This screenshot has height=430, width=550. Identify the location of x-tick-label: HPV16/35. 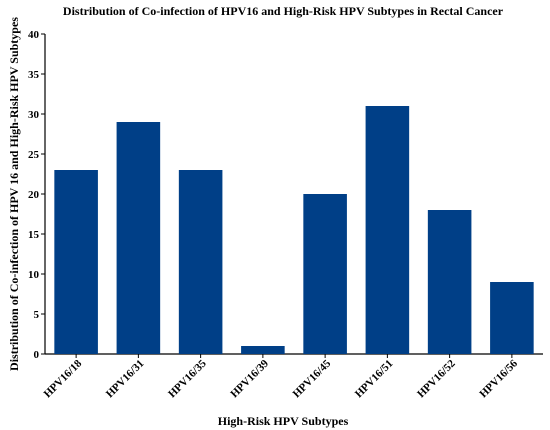
(187, 378).